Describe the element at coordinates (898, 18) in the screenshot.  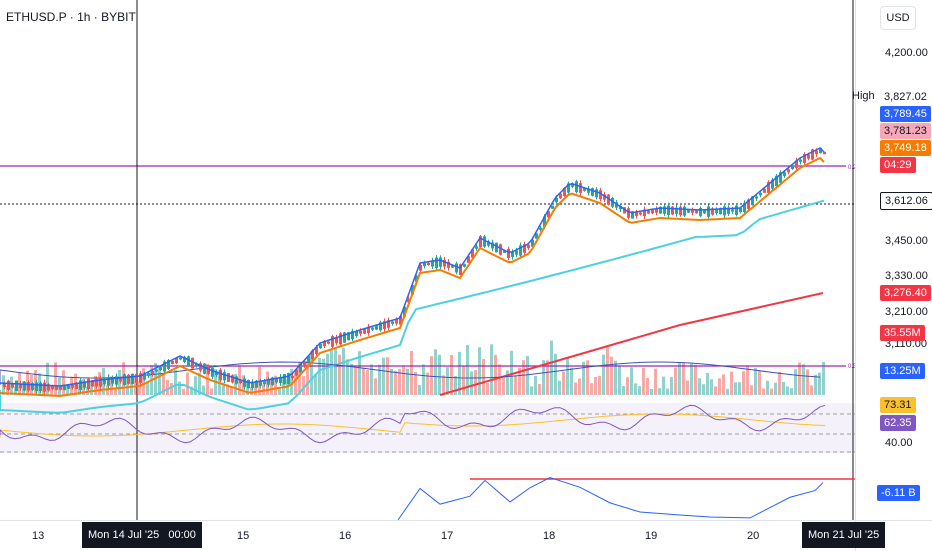
I see `currency-button: USD` at that location.